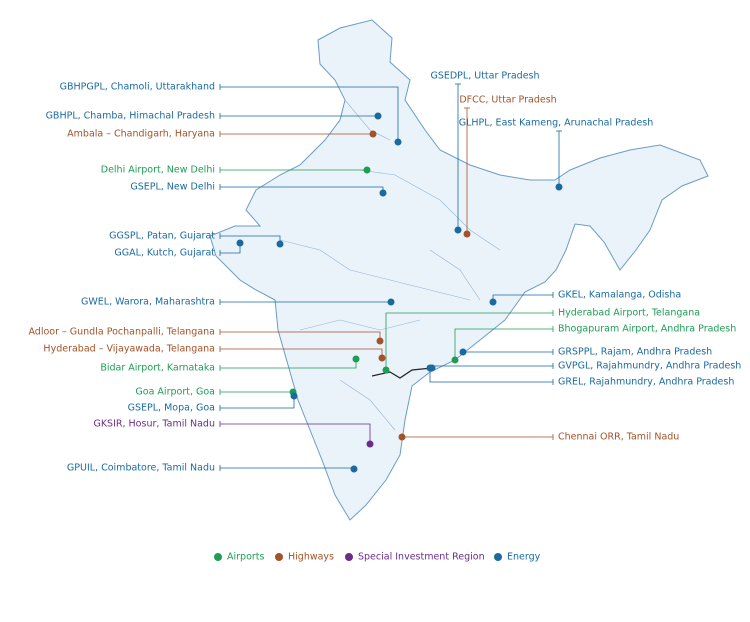 The height and width of the screenshot is (622, 750). Describe the element at coordinates (141, 134) in the screenshot. I see `site-label: Ambala – Chandigarh, Haryana` at that location.